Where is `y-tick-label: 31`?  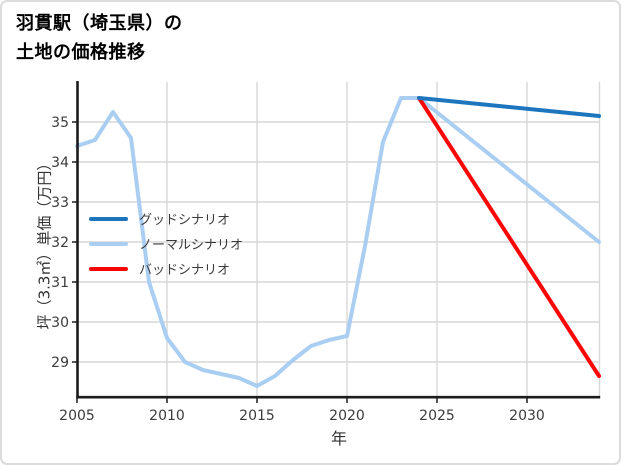
y-tick-label: 31 is located at coordinates (60, 283).